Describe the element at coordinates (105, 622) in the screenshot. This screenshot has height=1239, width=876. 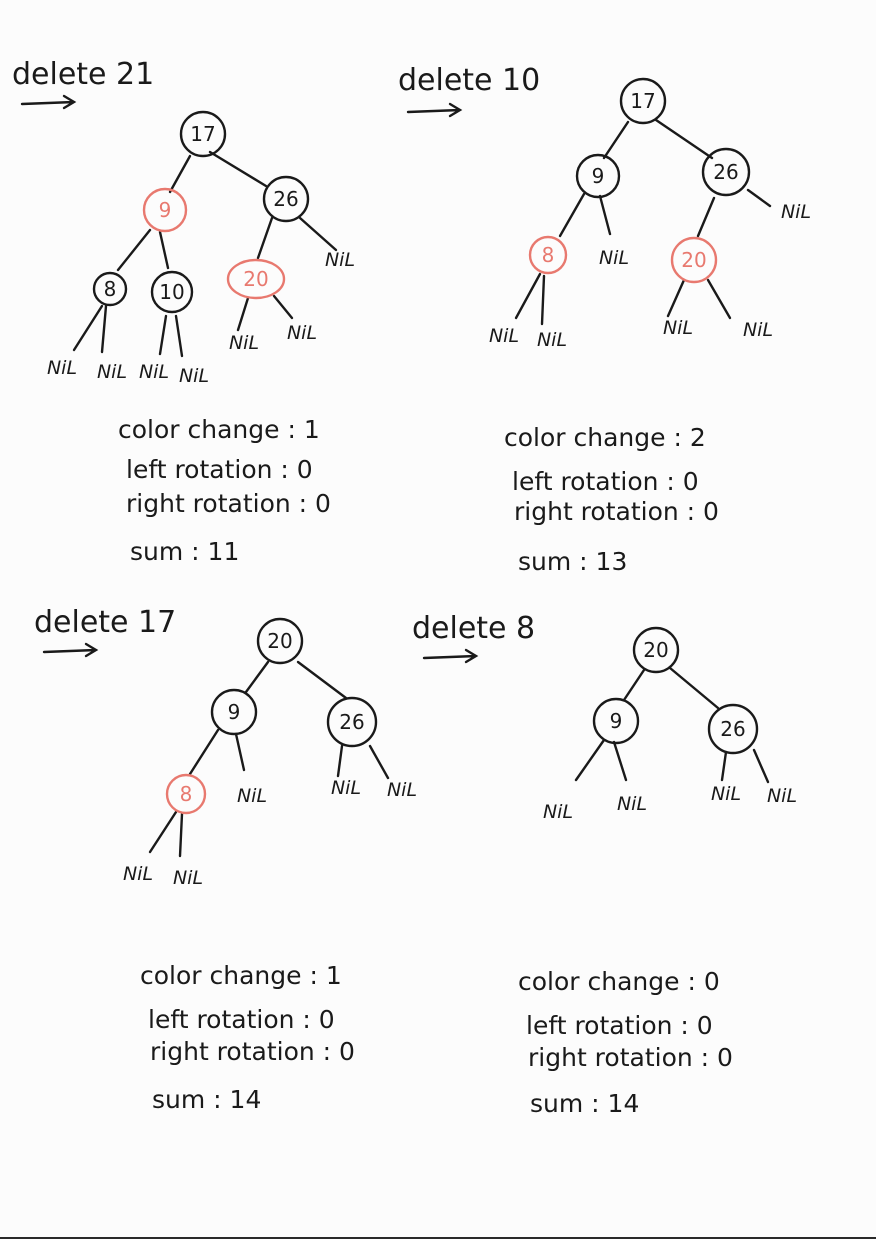
I see `panel-title: delete 17` at that location.